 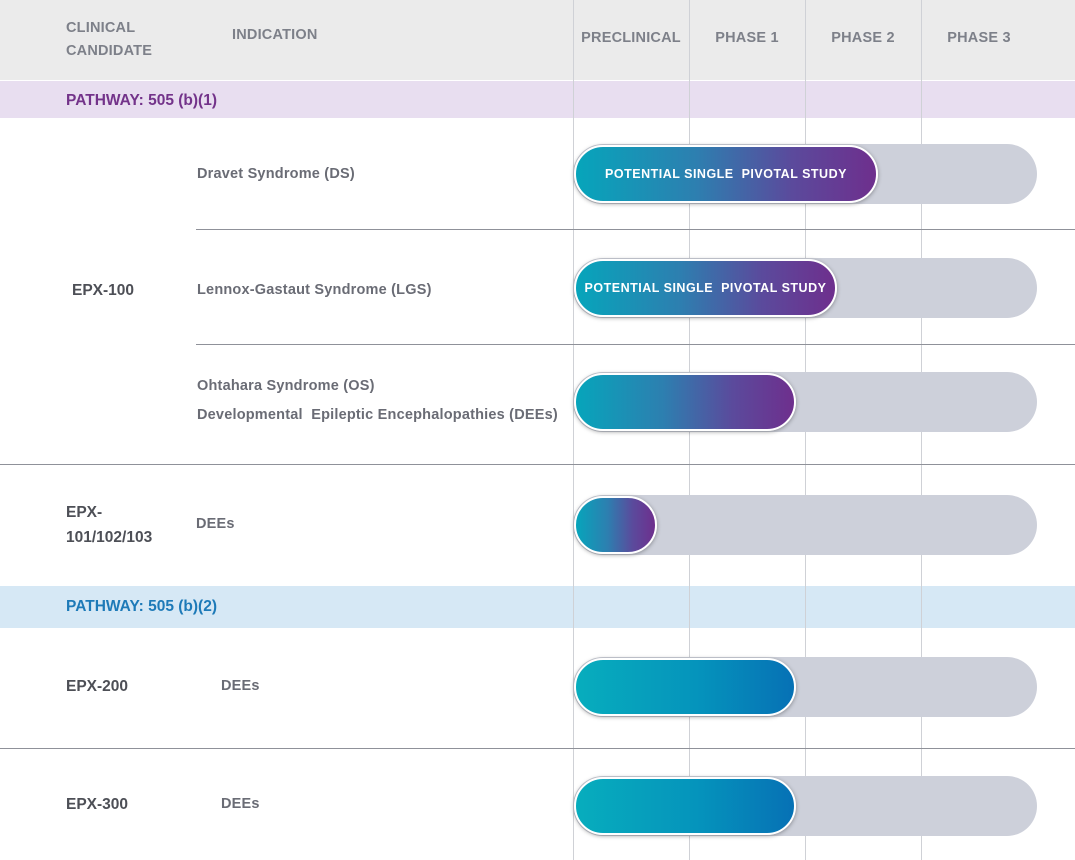 What do you see at coordinates (275, 35) in the screenshot?
I see `column-header-indication: INDICATION` at bounding box center [275, 35].